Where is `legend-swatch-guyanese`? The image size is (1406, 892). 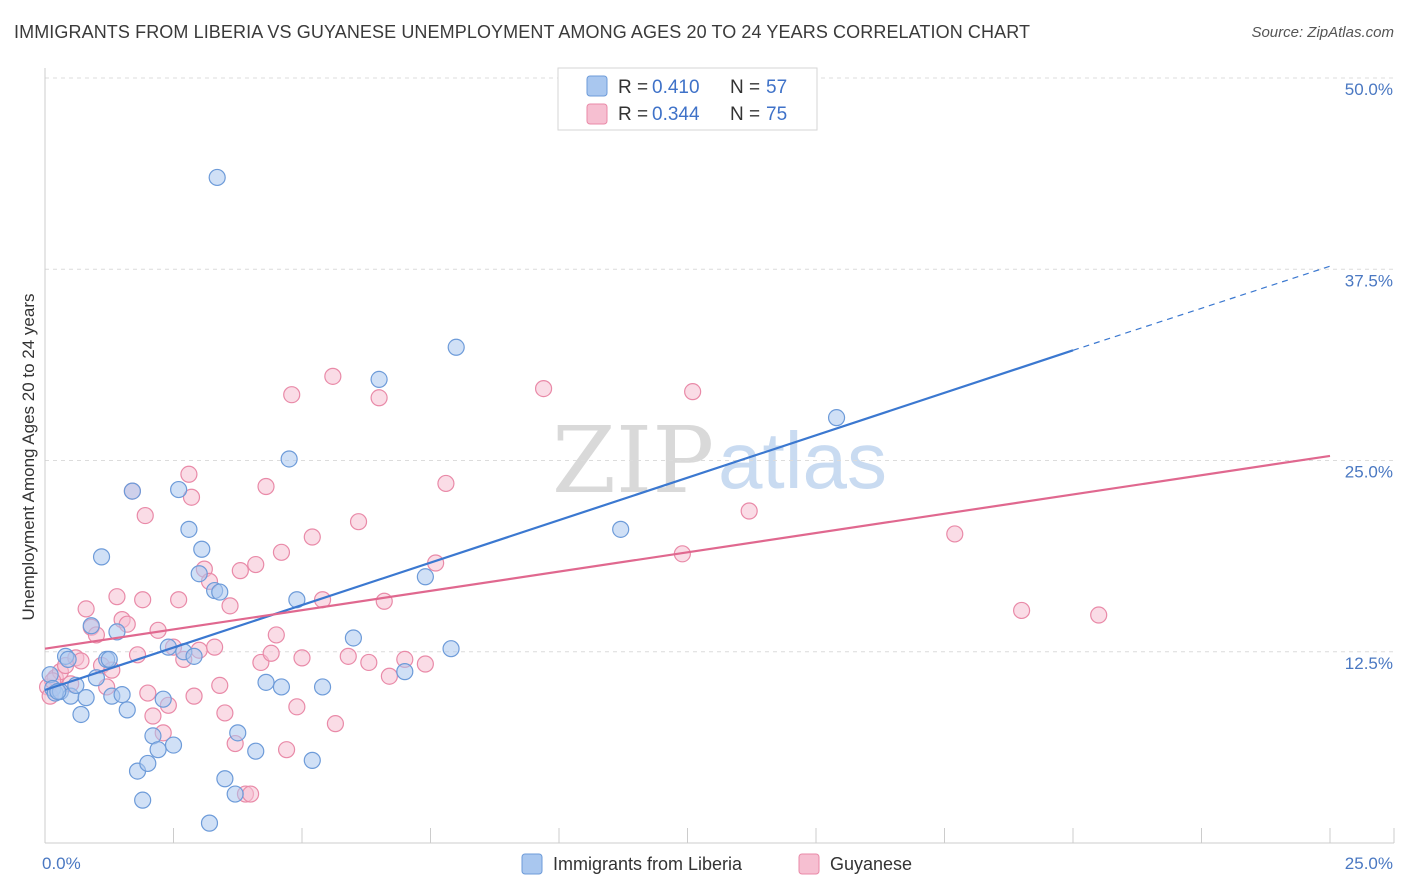 legend-swatch-guyanese is located at coordinates (597, 114).